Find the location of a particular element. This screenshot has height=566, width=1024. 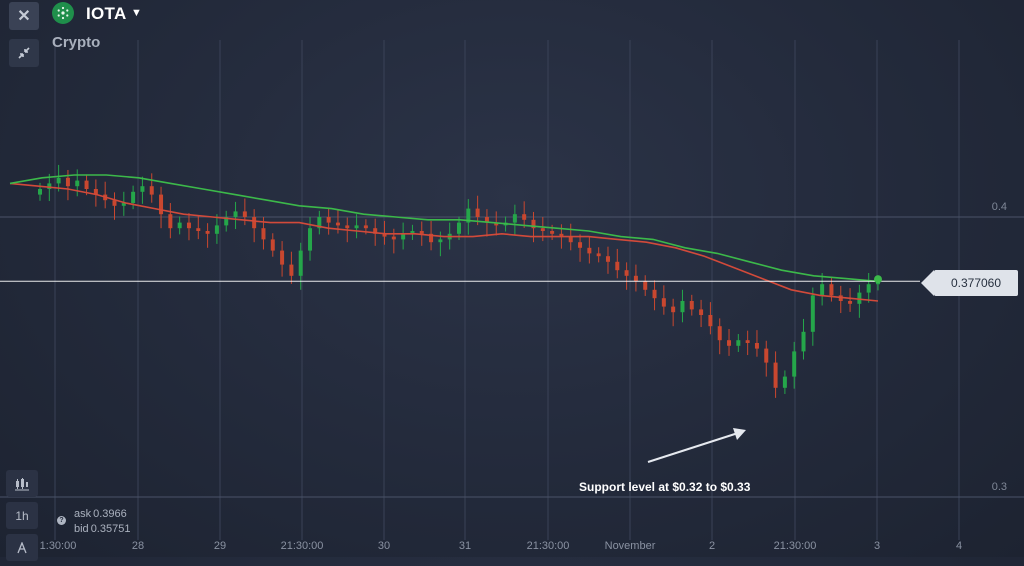

x-tick-label: 2 is located at coordinates (712, 546).